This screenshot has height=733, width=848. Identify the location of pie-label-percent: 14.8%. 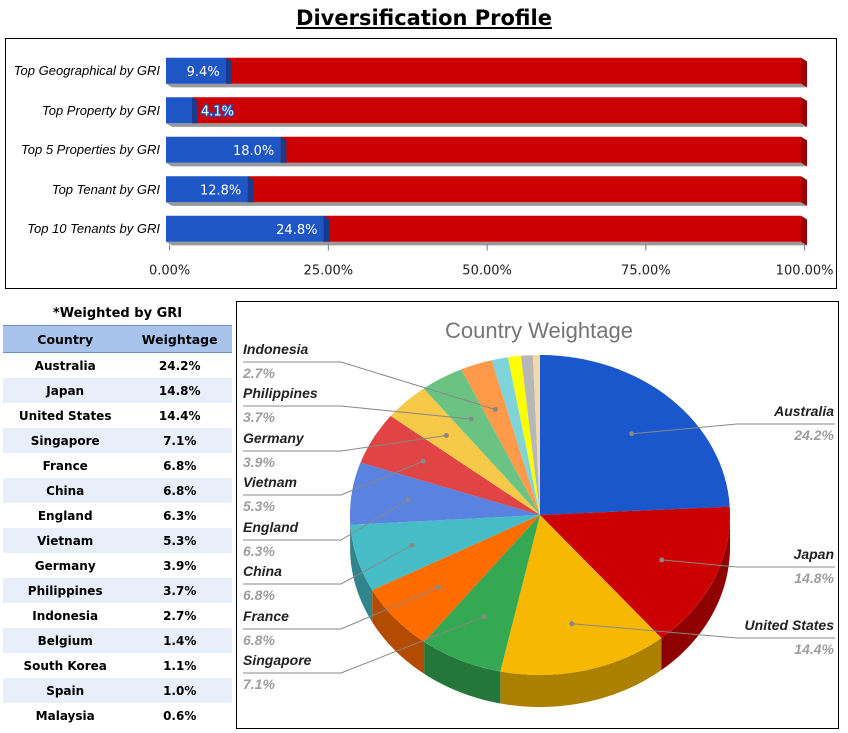
(814, 578).